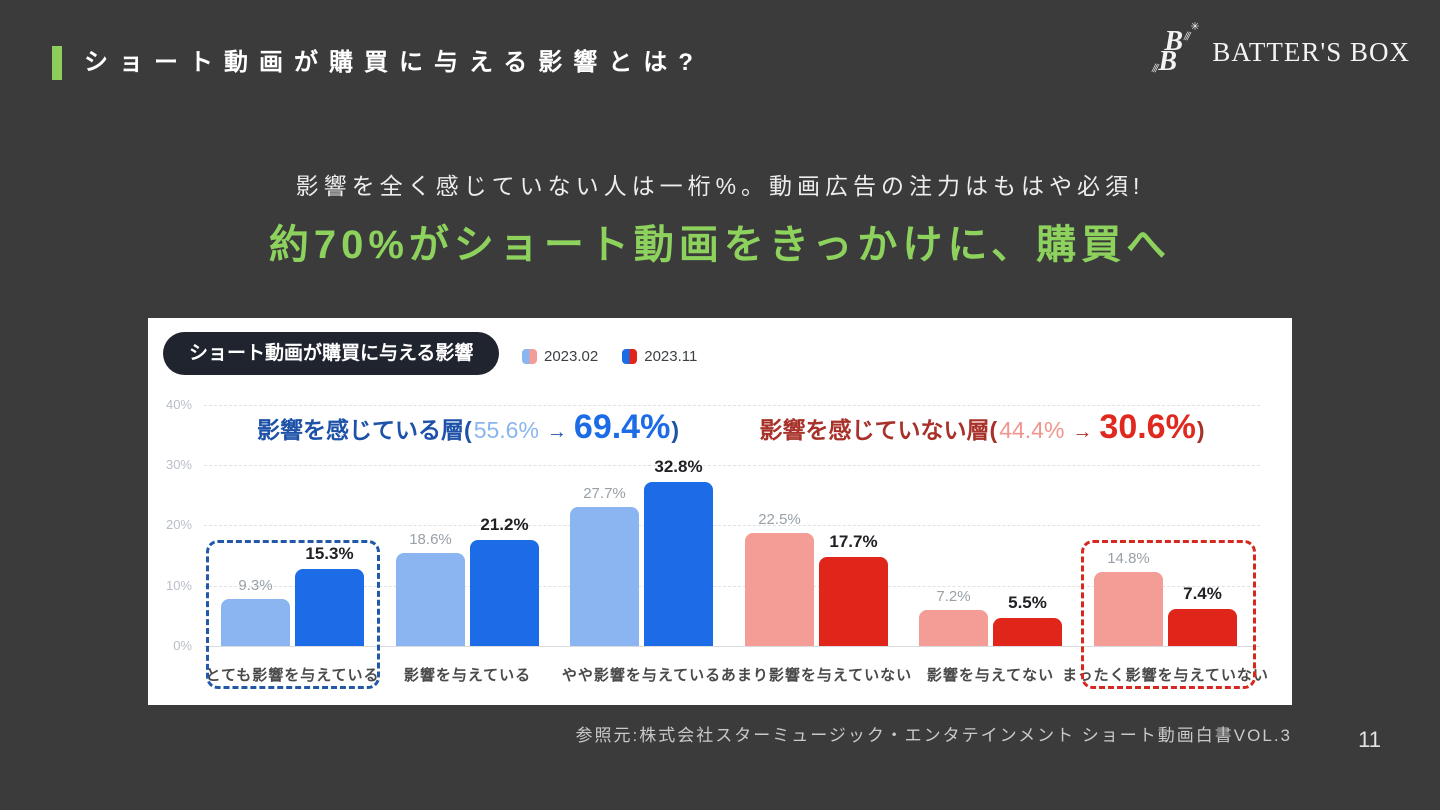 This screenshot has height=810, width=1440. I want to click on chart-title-badge: ショート動画が購買に与える影響, so click(331, 353).